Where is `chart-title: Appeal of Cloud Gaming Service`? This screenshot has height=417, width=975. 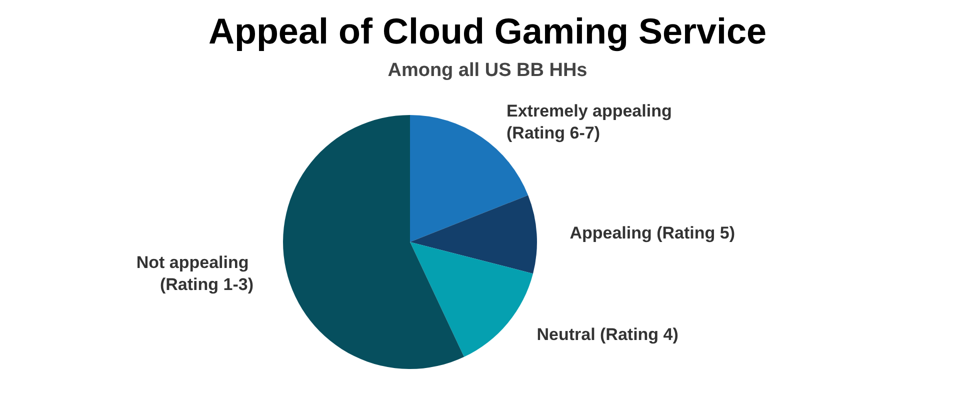
chart-title: Appeal of Cloud Gaming Service is located at coordinates (487, 31).